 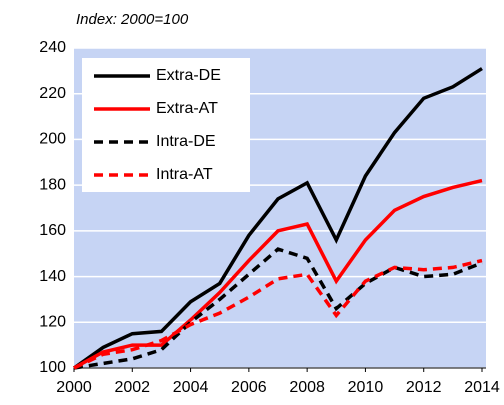 What do you see at coordinates (52, 230) in the screenshot?
I see `y-tick-label: 160` at bounding box center [52, 230].